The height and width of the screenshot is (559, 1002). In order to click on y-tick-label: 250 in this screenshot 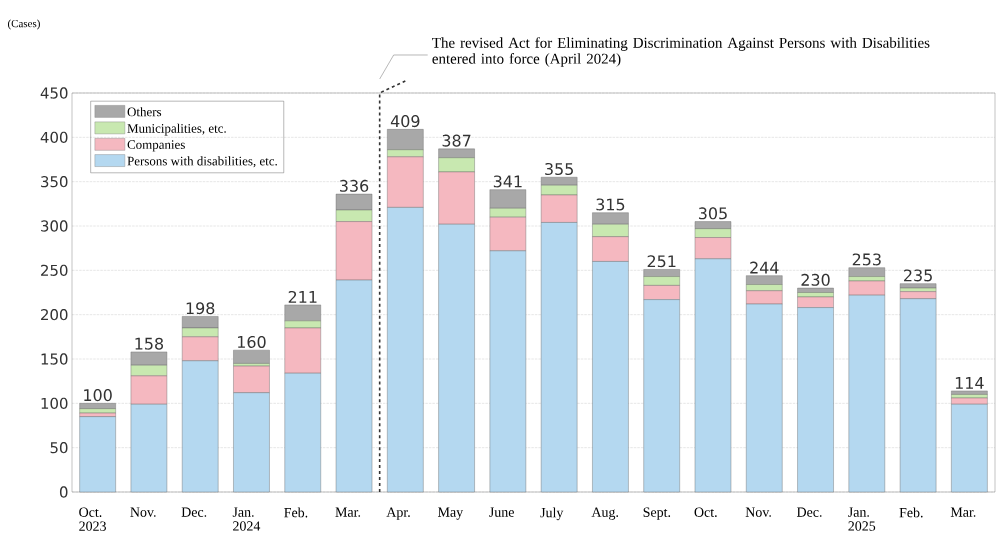, I will do `click(54, 270)`.